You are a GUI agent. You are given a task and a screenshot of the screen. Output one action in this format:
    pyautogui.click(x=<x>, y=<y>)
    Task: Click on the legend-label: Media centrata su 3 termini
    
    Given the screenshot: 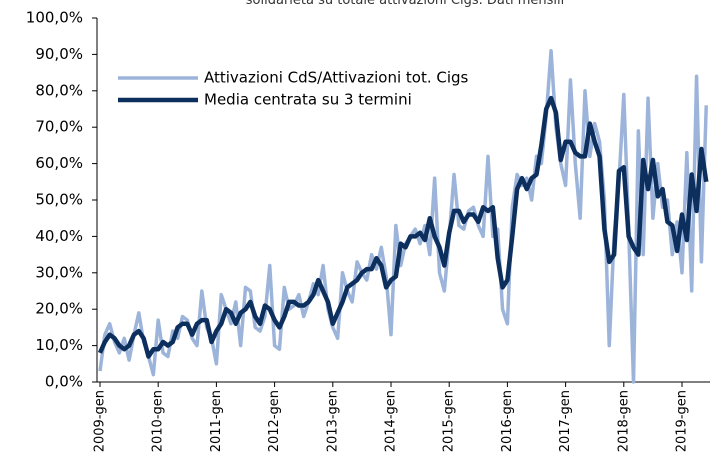 What is the action you would take?
    pyautogui.click(x=308, y=100)
    